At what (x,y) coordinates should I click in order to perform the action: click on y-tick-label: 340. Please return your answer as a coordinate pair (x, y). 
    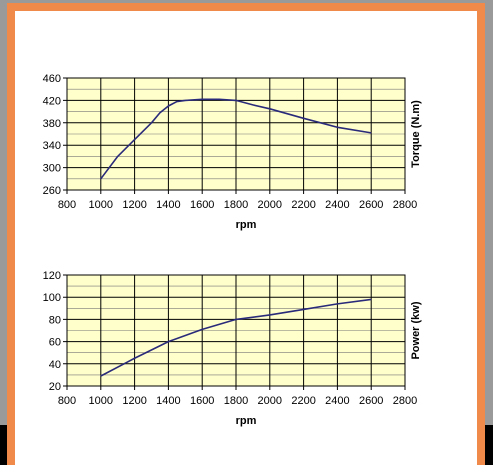
    Looking at the image, I should click on (52, 146).